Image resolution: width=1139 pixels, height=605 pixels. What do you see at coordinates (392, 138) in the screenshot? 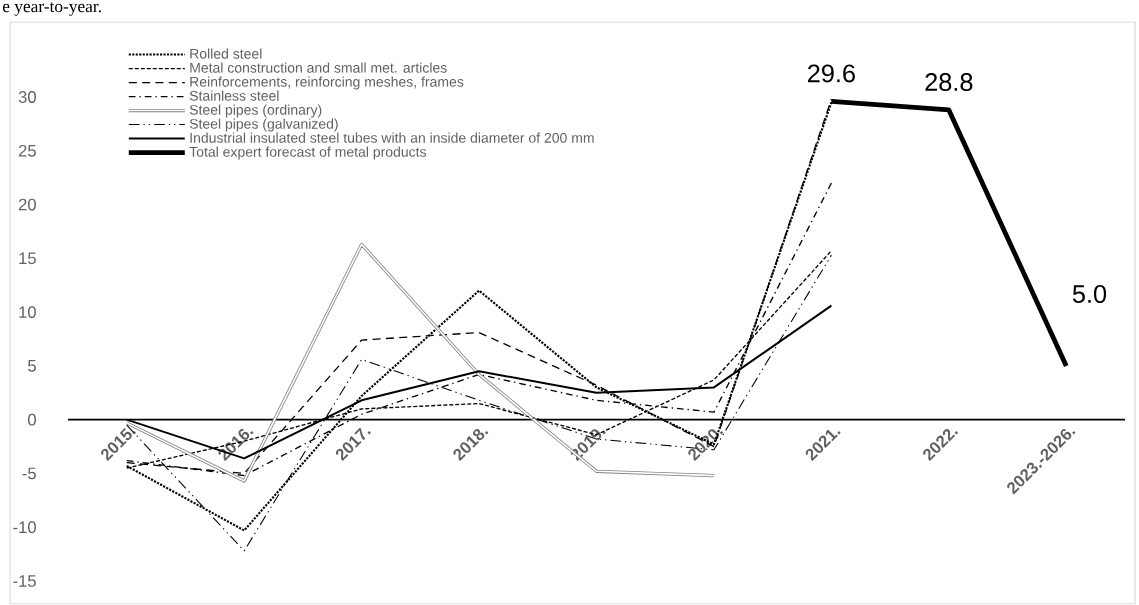
I see `legend-label: Industrial insulated steel tubes with an inside diameter of 200 mm` at bounding box center [392, 138].